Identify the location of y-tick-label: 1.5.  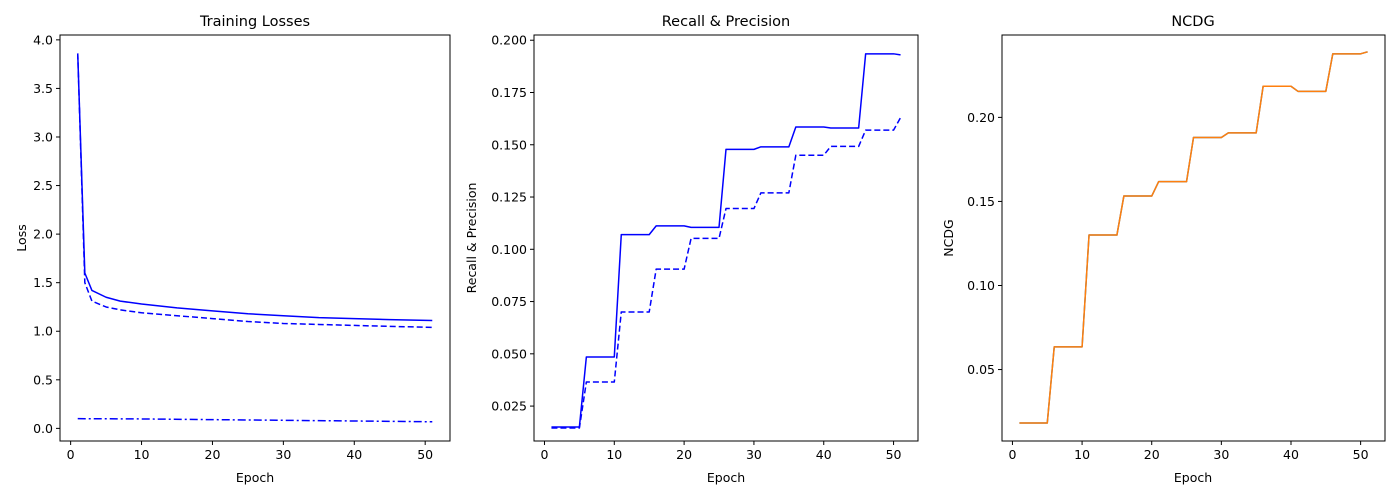
(43, 282).